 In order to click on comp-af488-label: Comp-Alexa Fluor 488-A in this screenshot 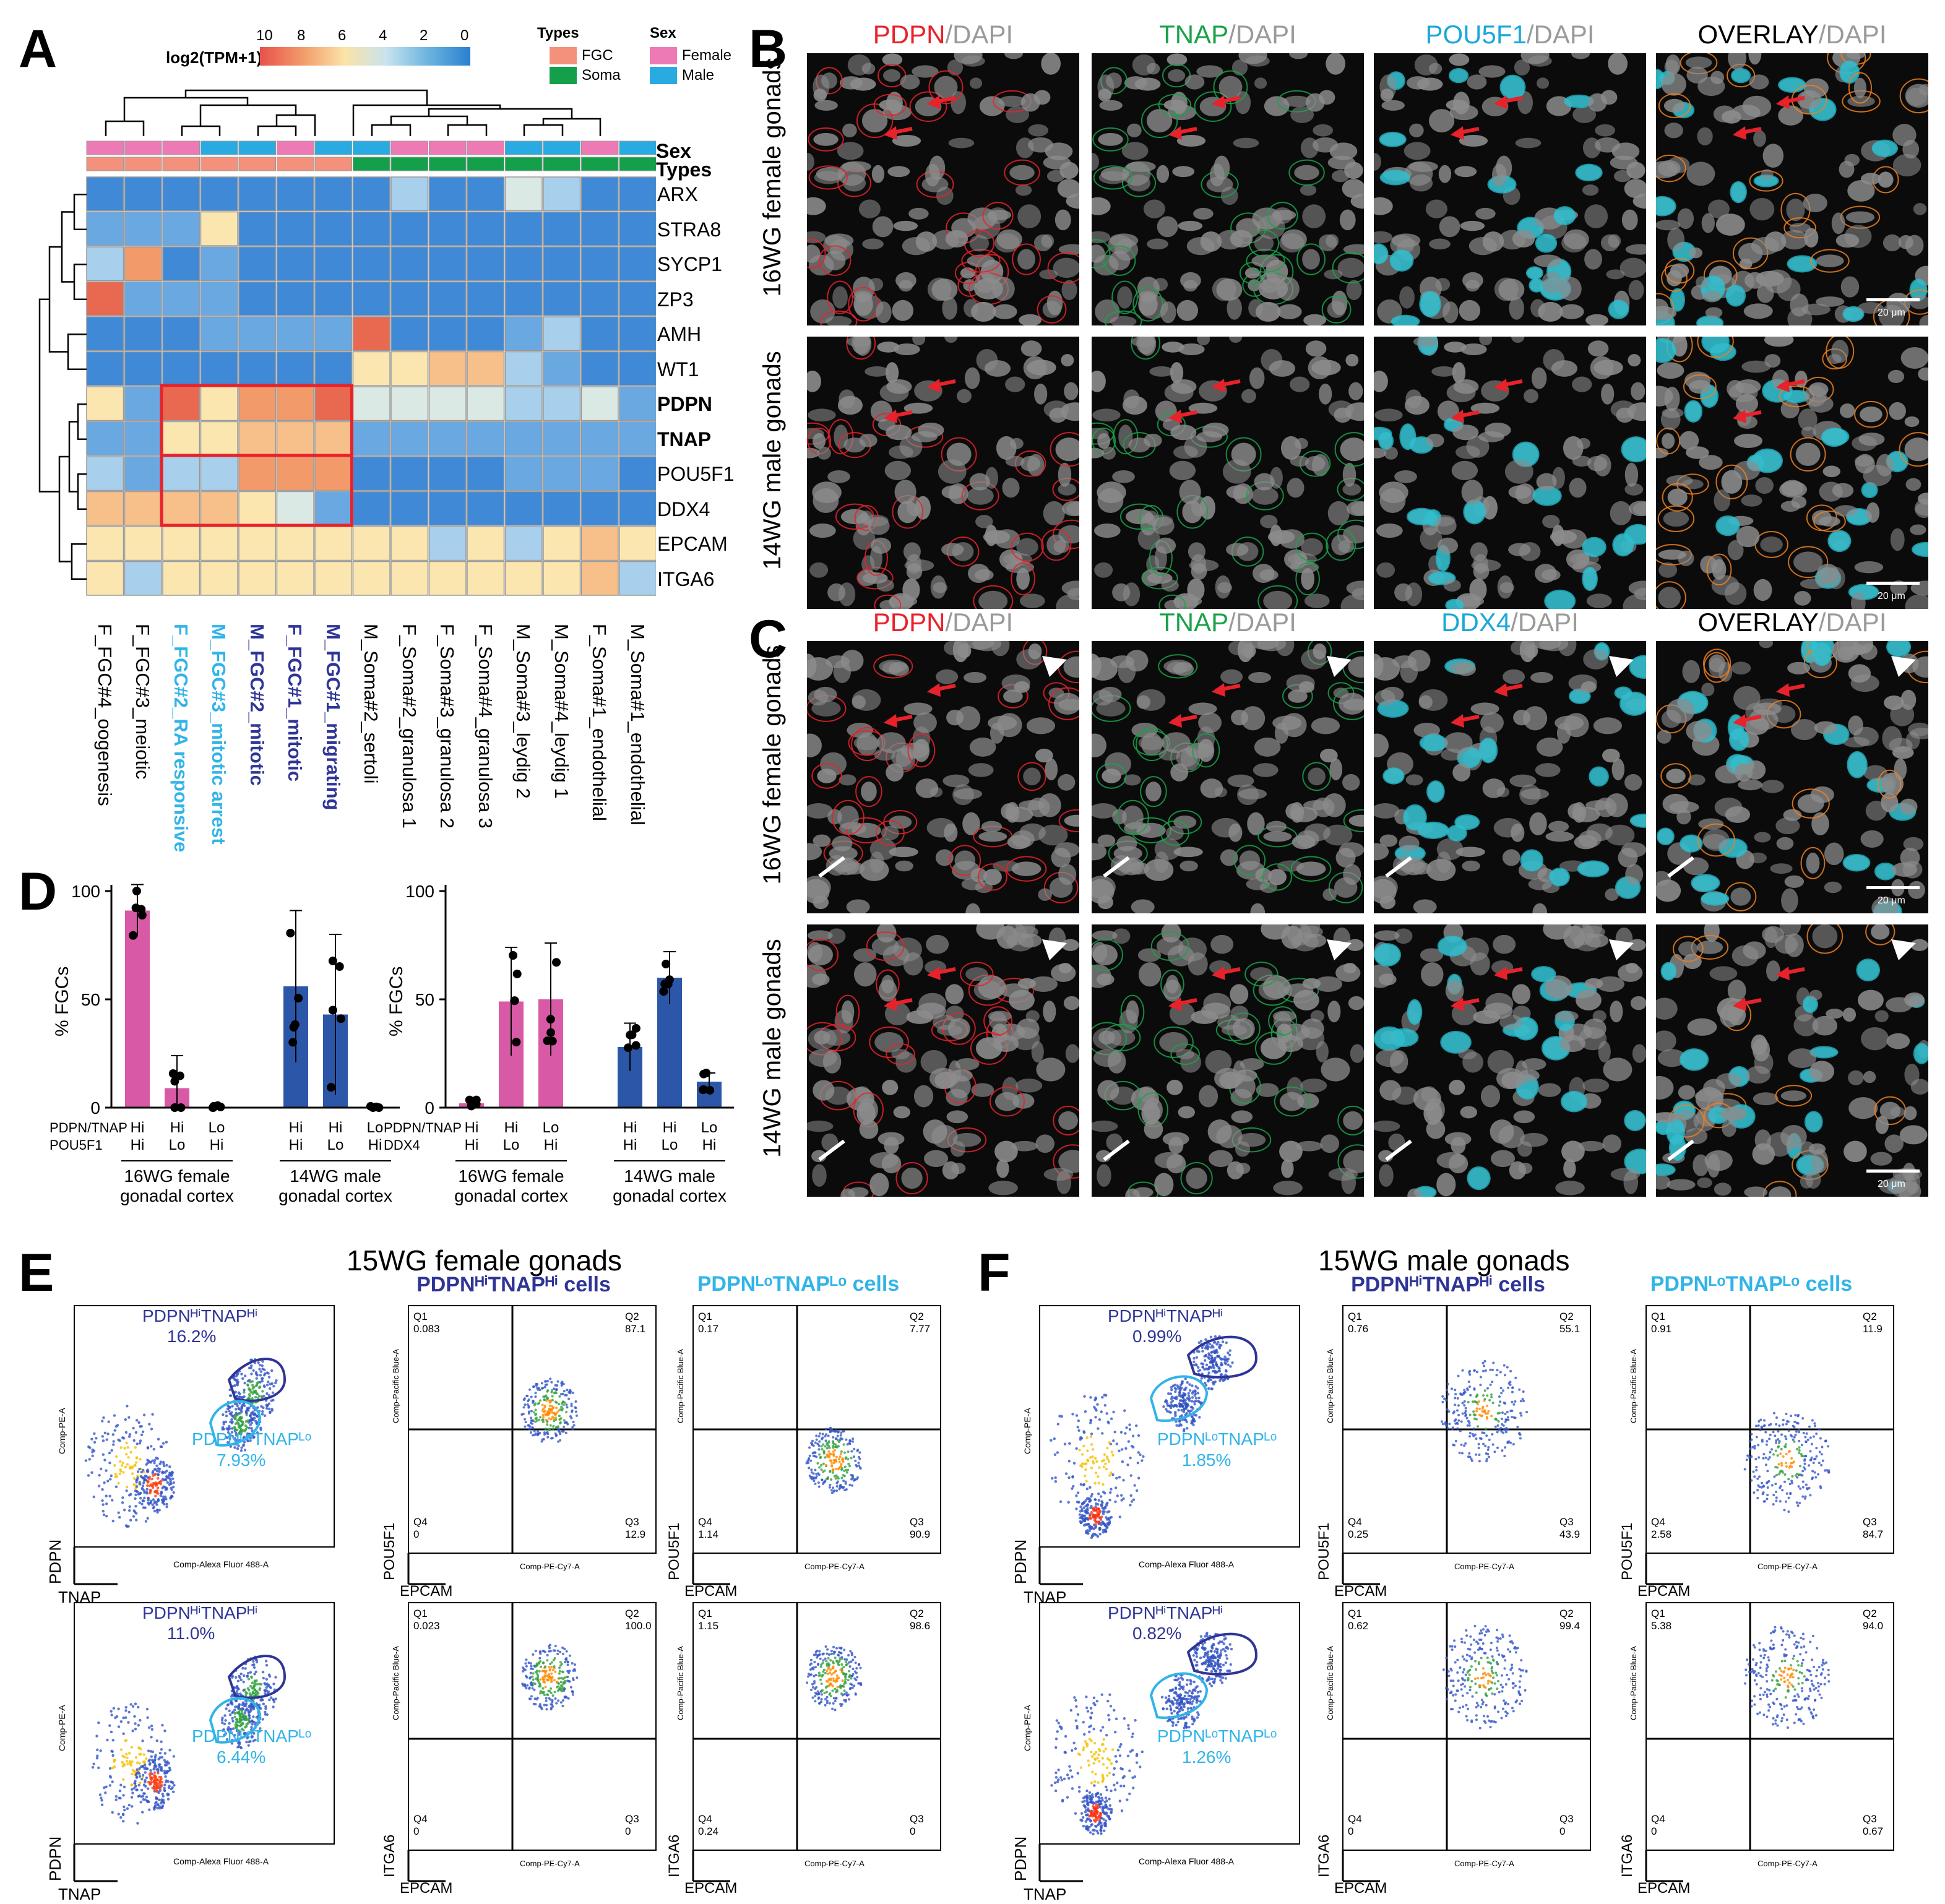, I will do `click(221, 1861)`.